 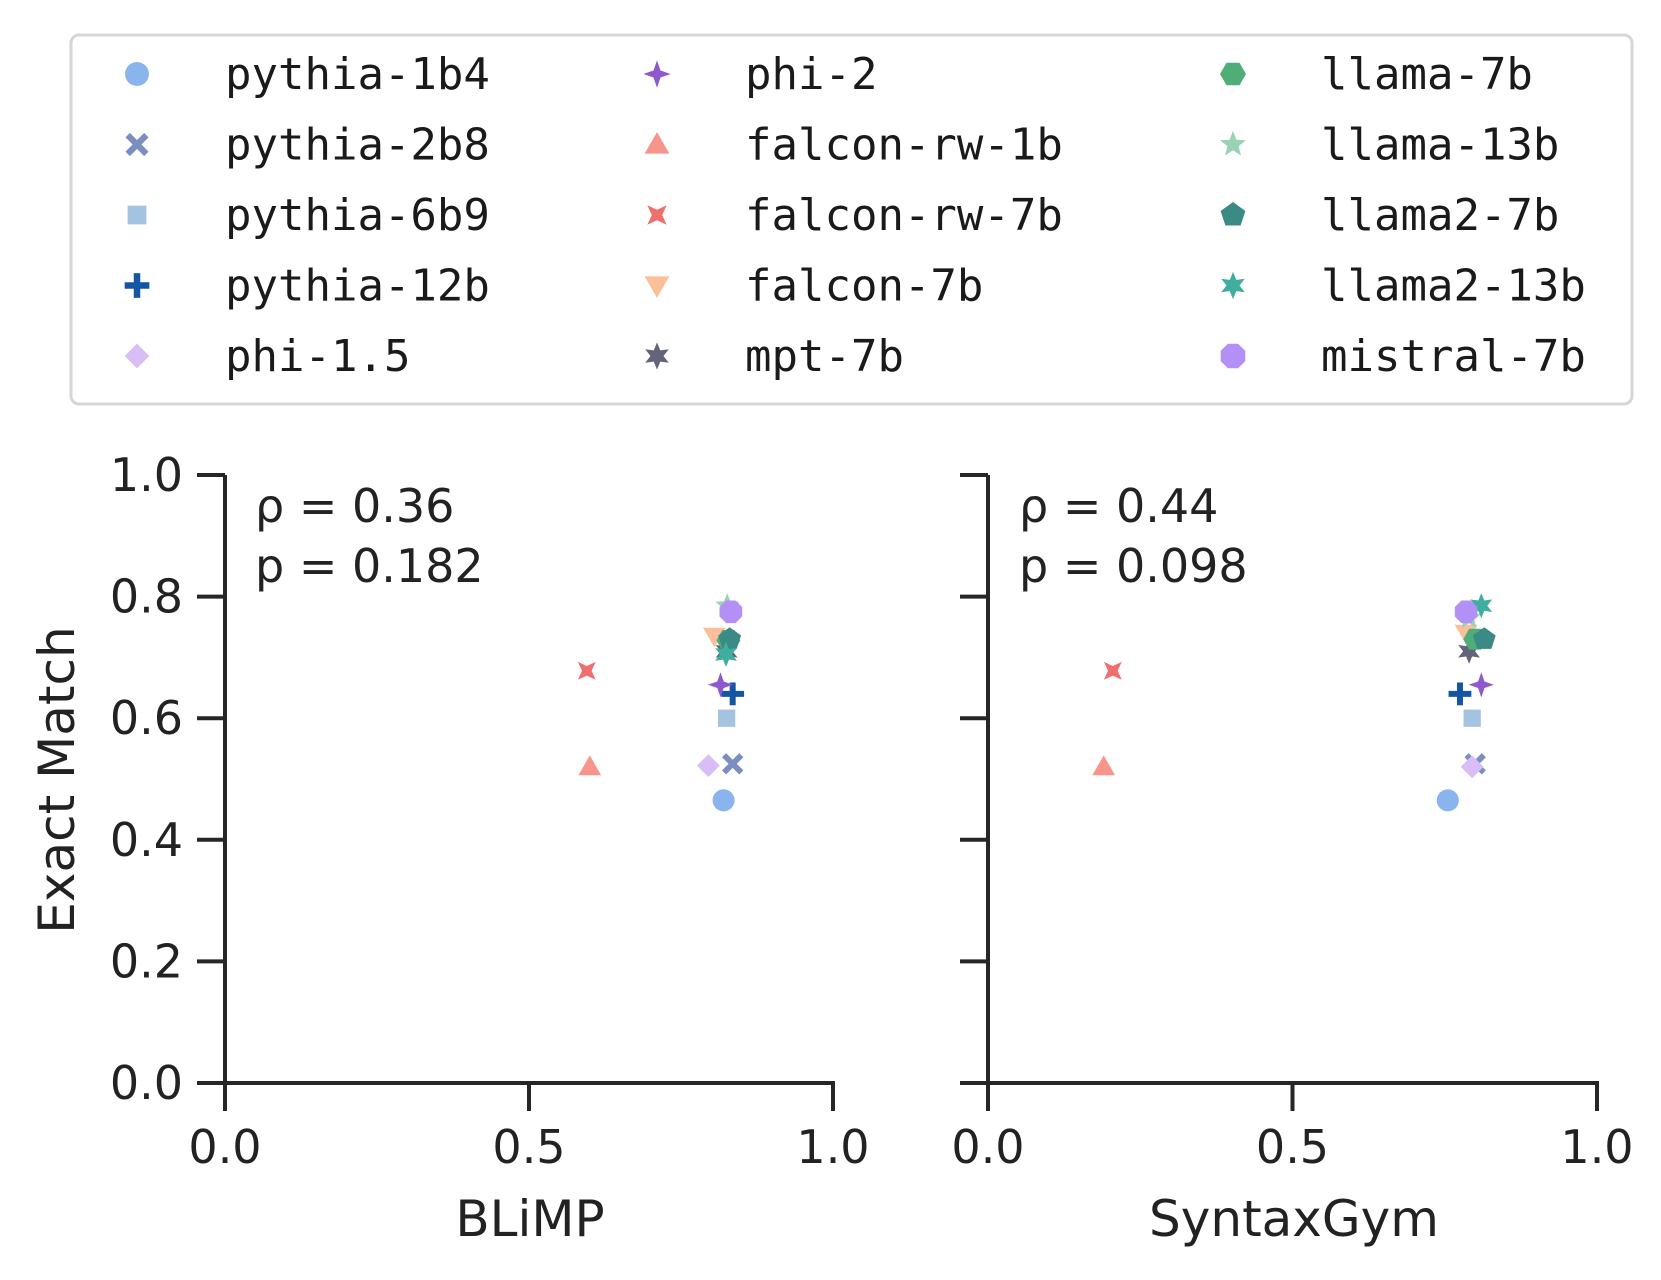 What do you see at coordinates (904, 145) in the screenshot?
I see `legend-label: falcon-rw-1b` at bounding box center [904, 145].